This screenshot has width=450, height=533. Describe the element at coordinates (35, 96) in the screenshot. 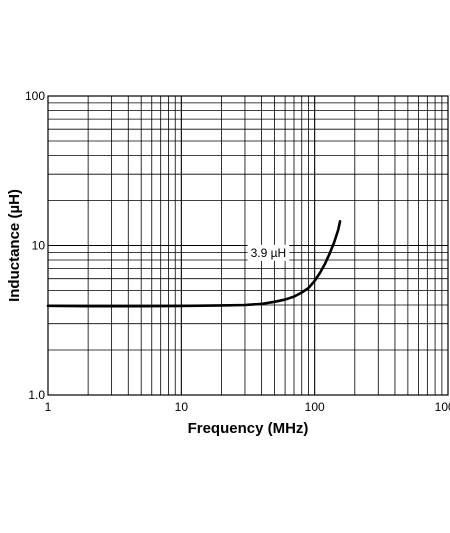

I see `y-tick-label: 100` at that location.